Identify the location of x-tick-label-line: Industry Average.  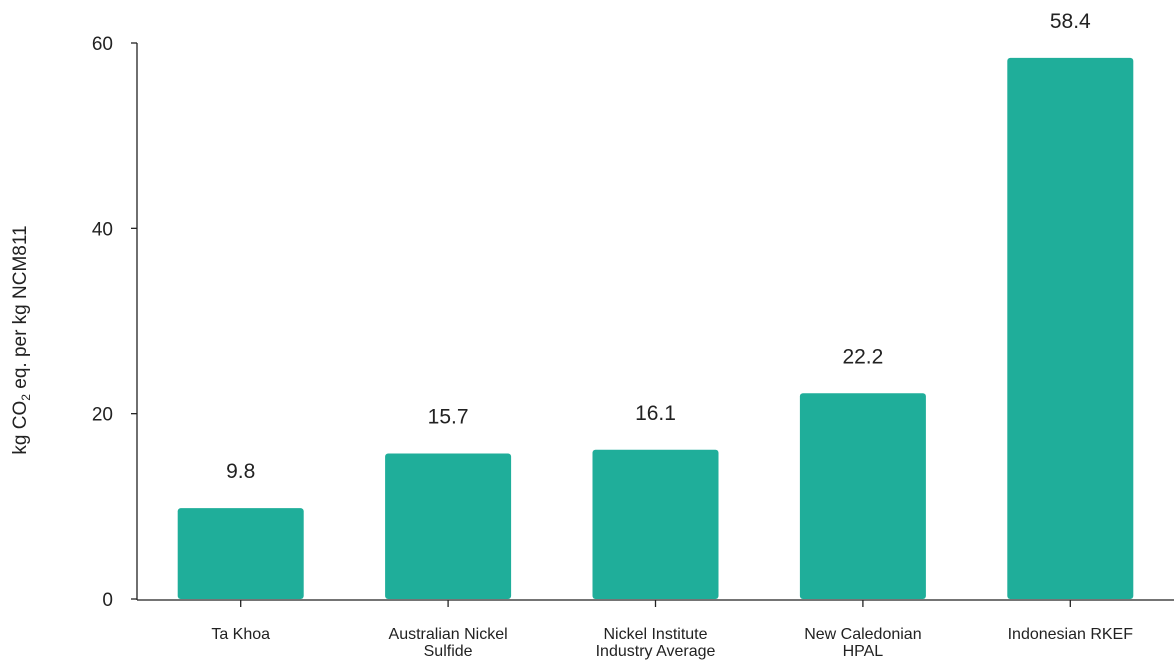
(656, 651).